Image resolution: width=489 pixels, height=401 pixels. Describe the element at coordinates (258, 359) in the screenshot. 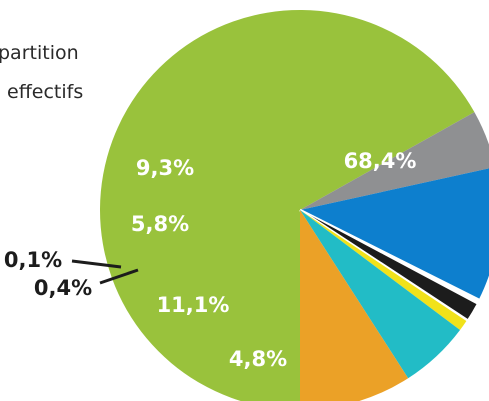

I see `slice-label: 4,8%` at that location.